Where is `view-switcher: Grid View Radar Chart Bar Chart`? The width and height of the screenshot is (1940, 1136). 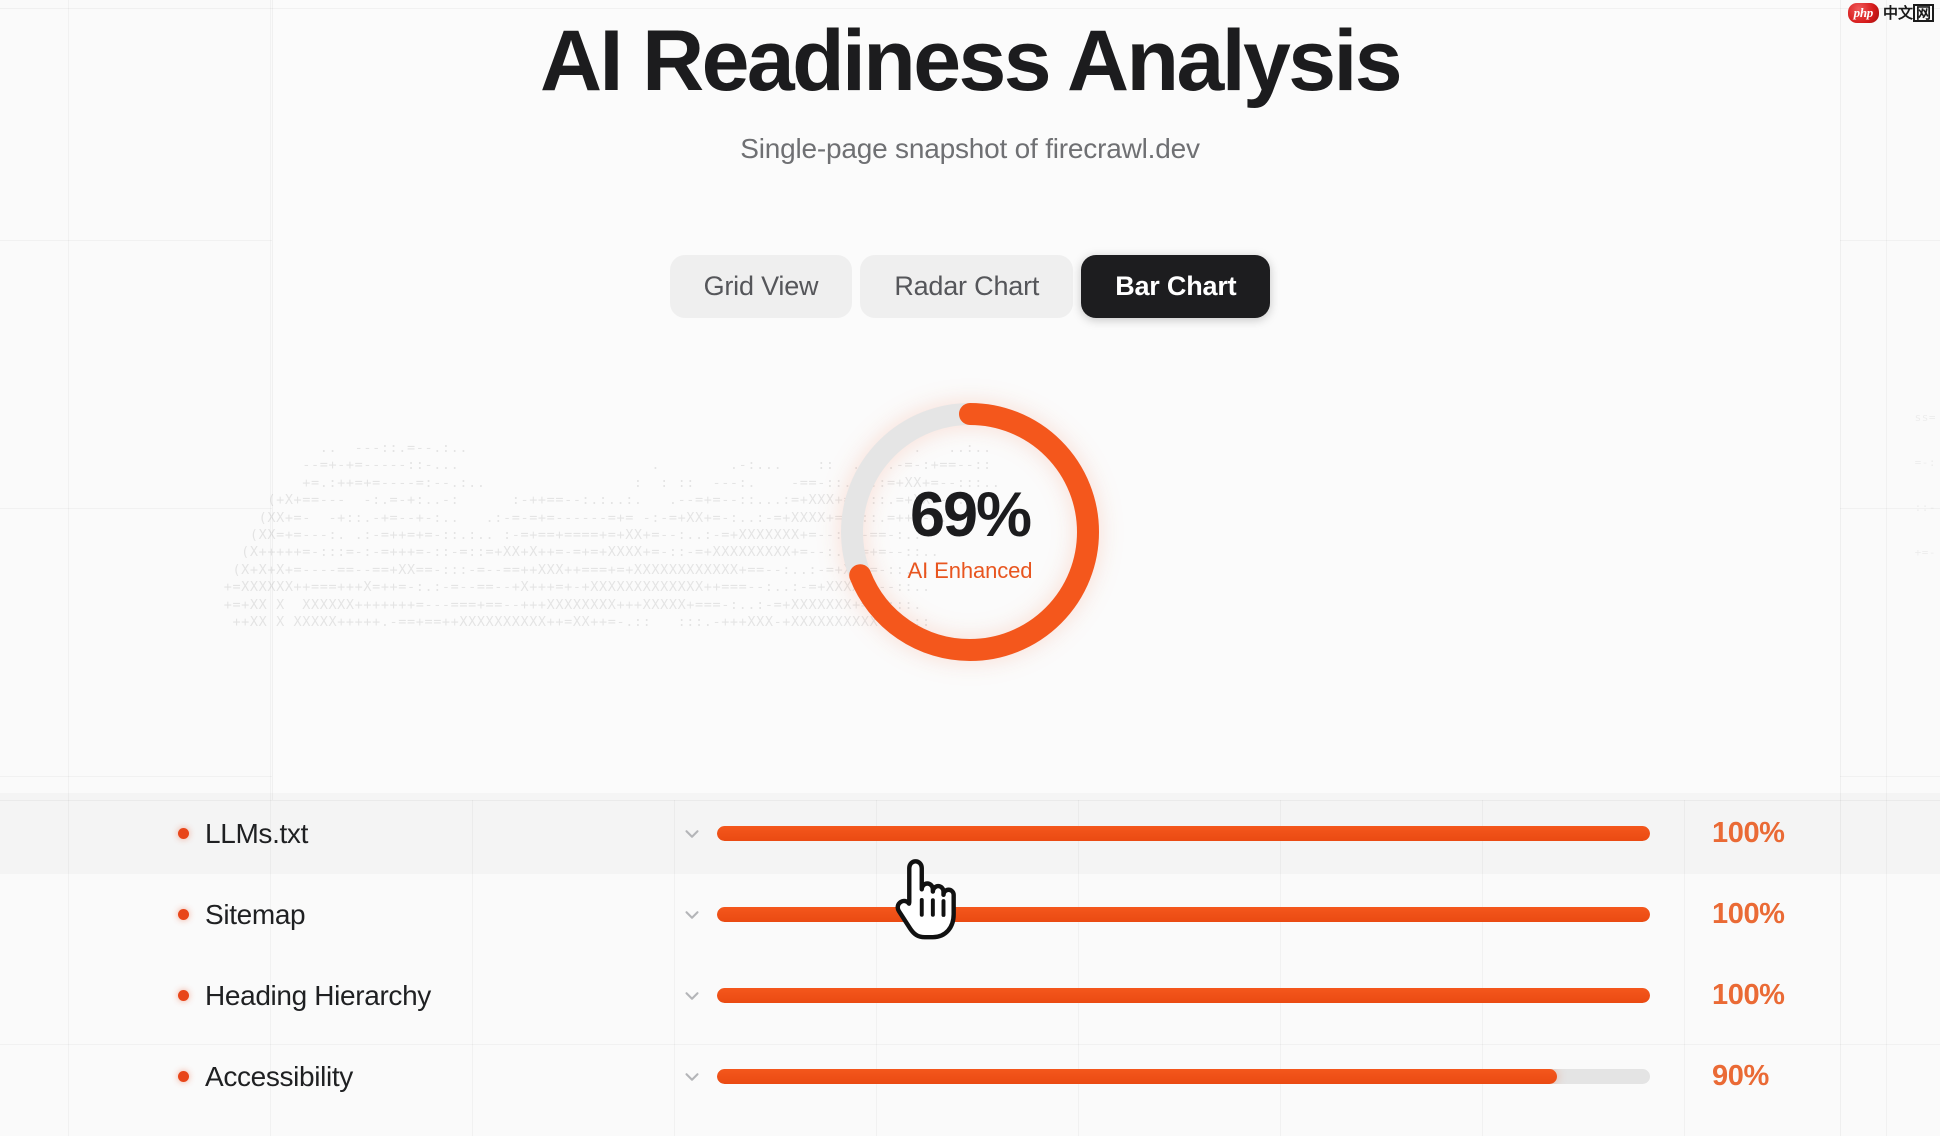 view-switcher: Grid View Radar Chart Bar Chart is located at coordinates (970, 286).